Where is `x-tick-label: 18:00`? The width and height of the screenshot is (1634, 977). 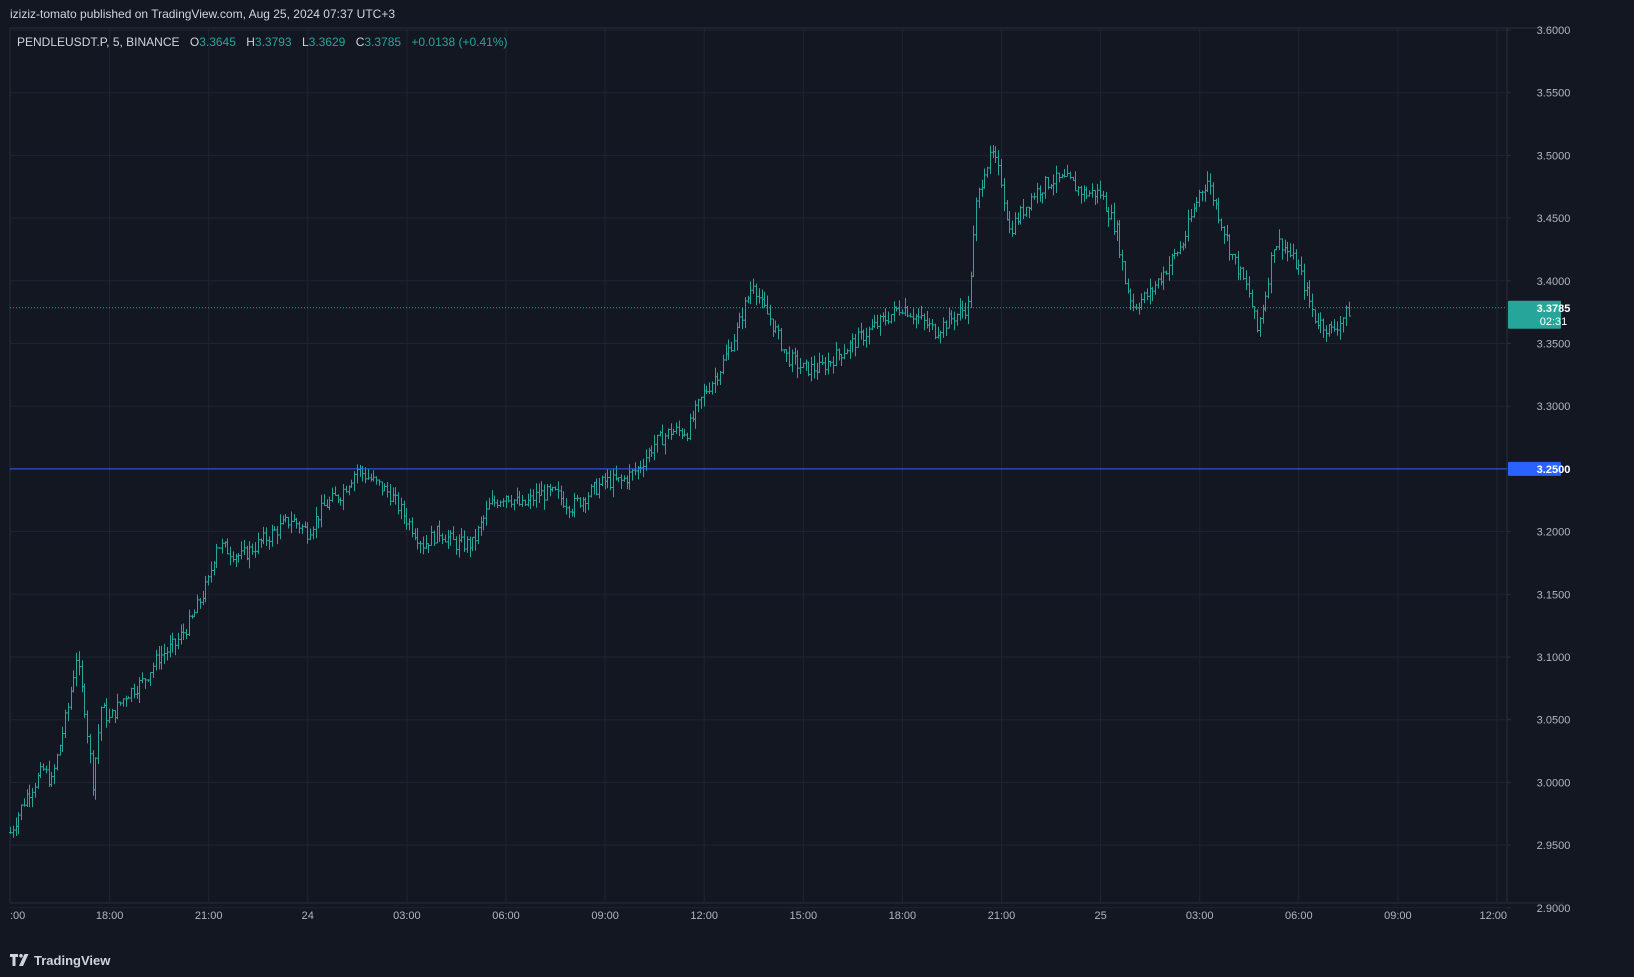
x-tick-label: 18:00 is located at coordinates (110, 916).